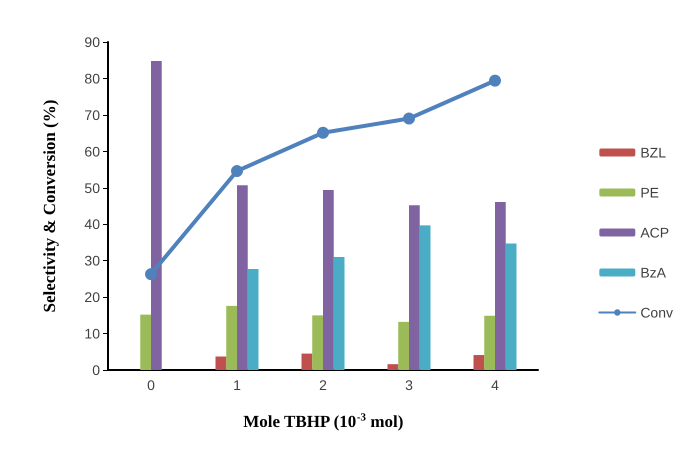  Describe the element at coordinates (92, 151) in the screenshot. I see `y-tick-label: 60` at that location.